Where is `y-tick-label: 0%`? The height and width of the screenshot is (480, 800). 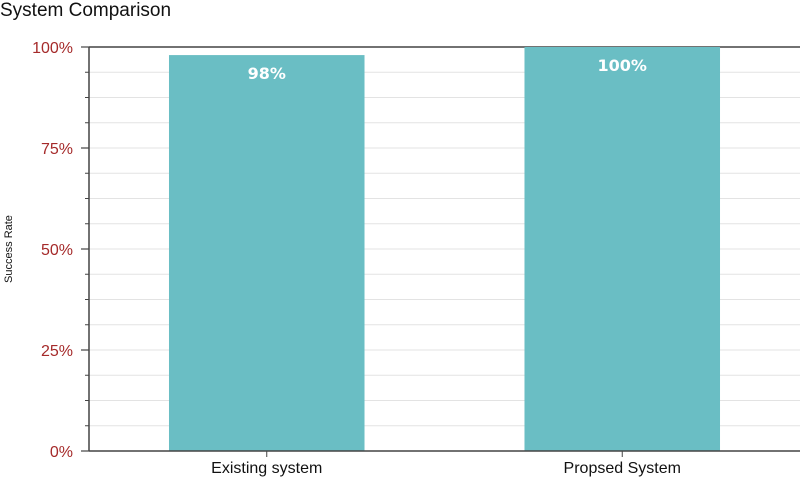 y-tick-label: 0% is located at coordinates (61, 452).